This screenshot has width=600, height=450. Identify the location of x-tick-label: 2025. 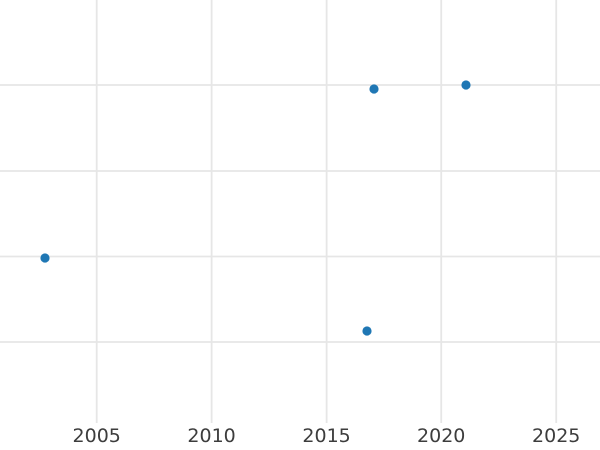
(556, 436).